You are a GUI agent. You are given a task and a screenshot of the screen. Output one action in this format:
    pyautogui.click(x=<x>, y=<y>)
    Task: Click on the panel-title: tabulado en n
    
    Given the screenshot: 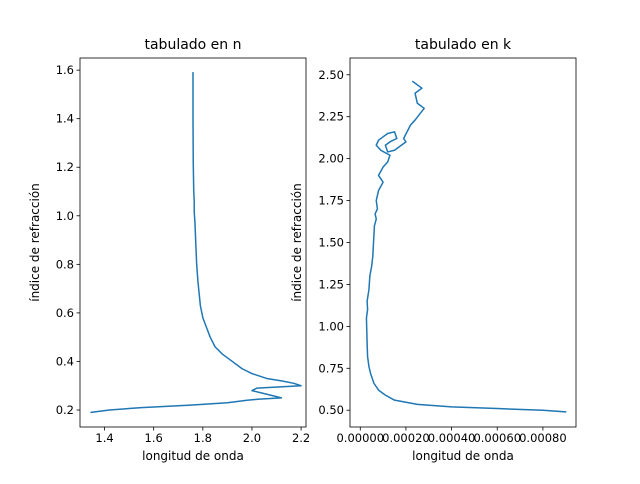 What is the action you would take?
    pyautogui.click(x=192, y=45)
    